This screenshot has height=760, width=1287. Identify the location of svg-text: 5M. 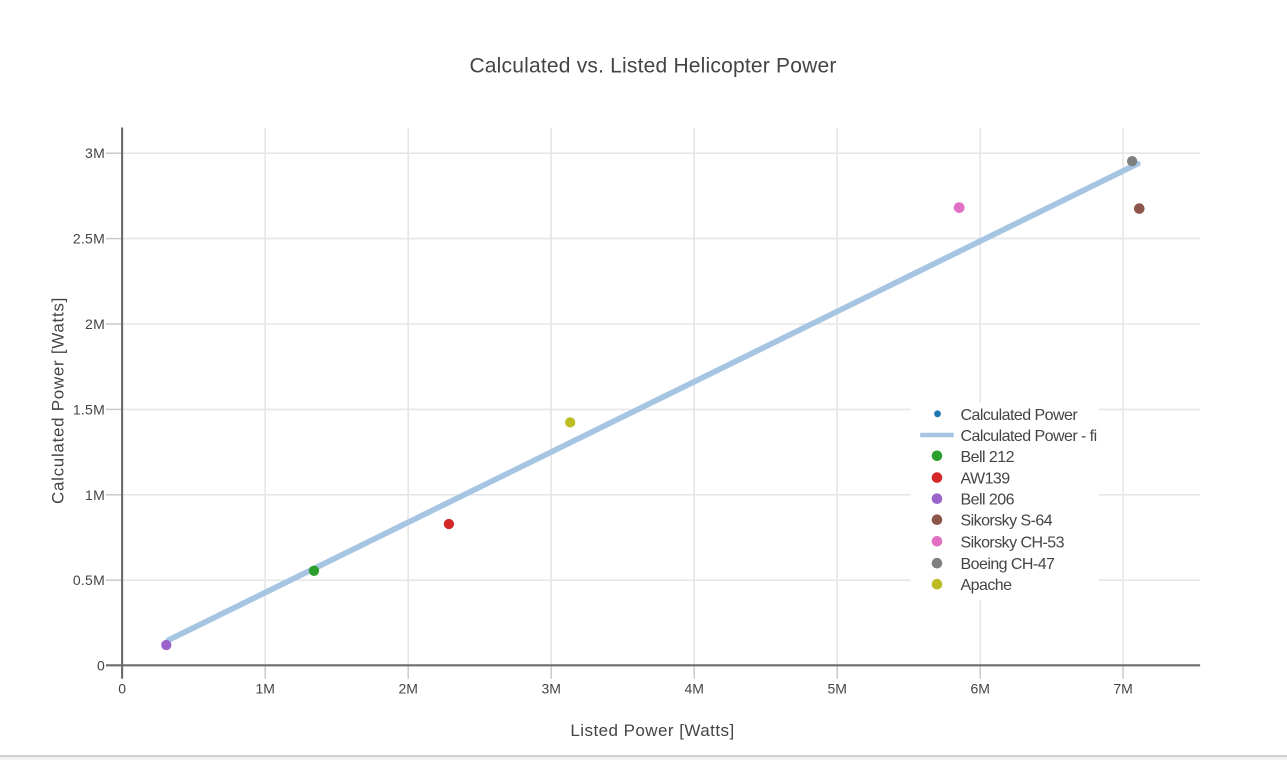
(836, 689).